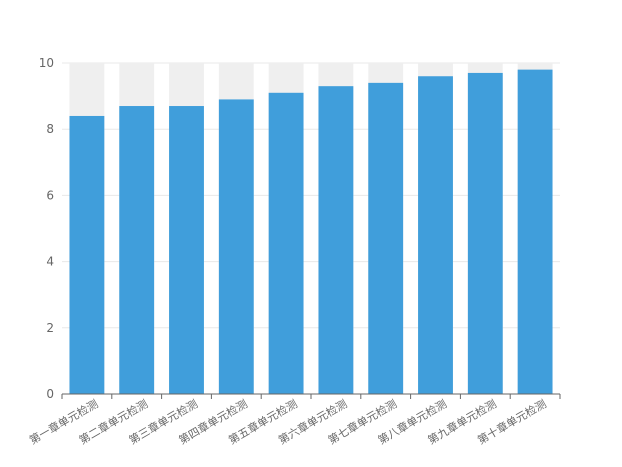 Image resolution: width=622 pixels, height=467 pixels. What do you see at coordinates (50, 394) in the screenshot?
I see `y-tick-label: 0` at bounding box center [50, 394].